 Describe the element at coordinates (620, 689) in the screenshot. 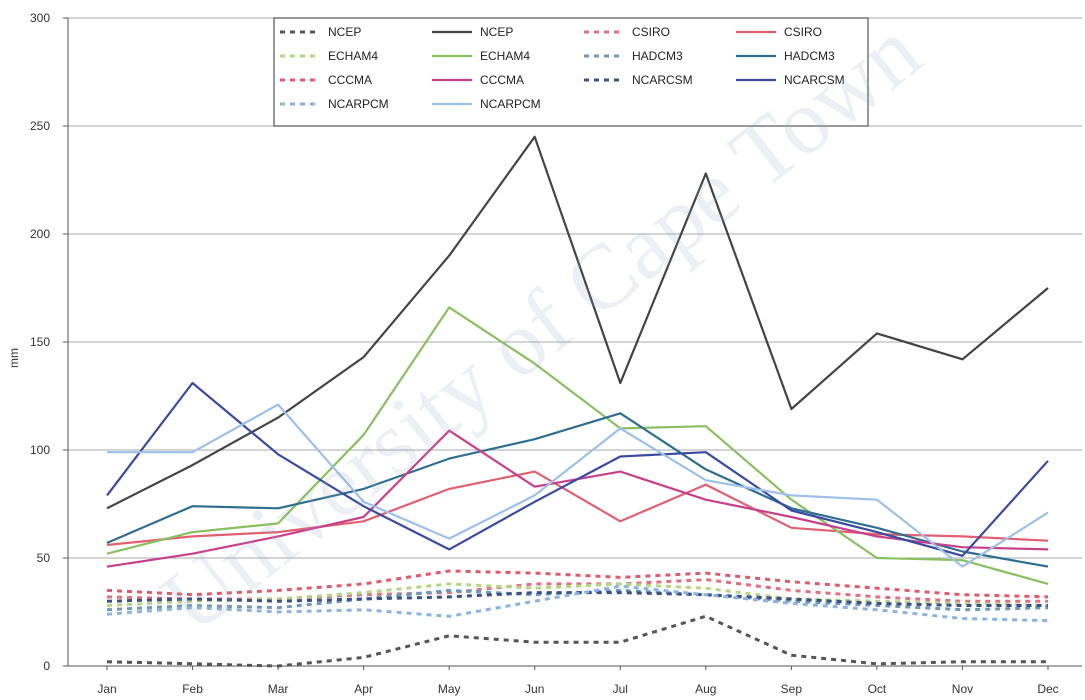

I see `x-tick-label: Jul` at that location.